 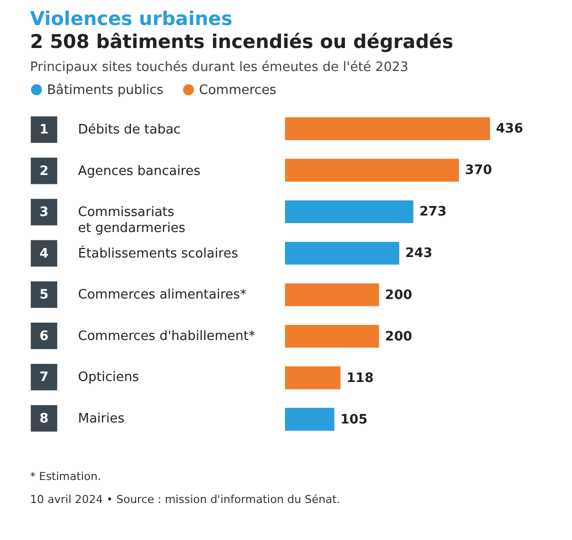 What do you see at coordinates (167, 336) in the screenshot?
I see `y-tick-label: Commerces d'habillement*` at bounding box center [167, 336].